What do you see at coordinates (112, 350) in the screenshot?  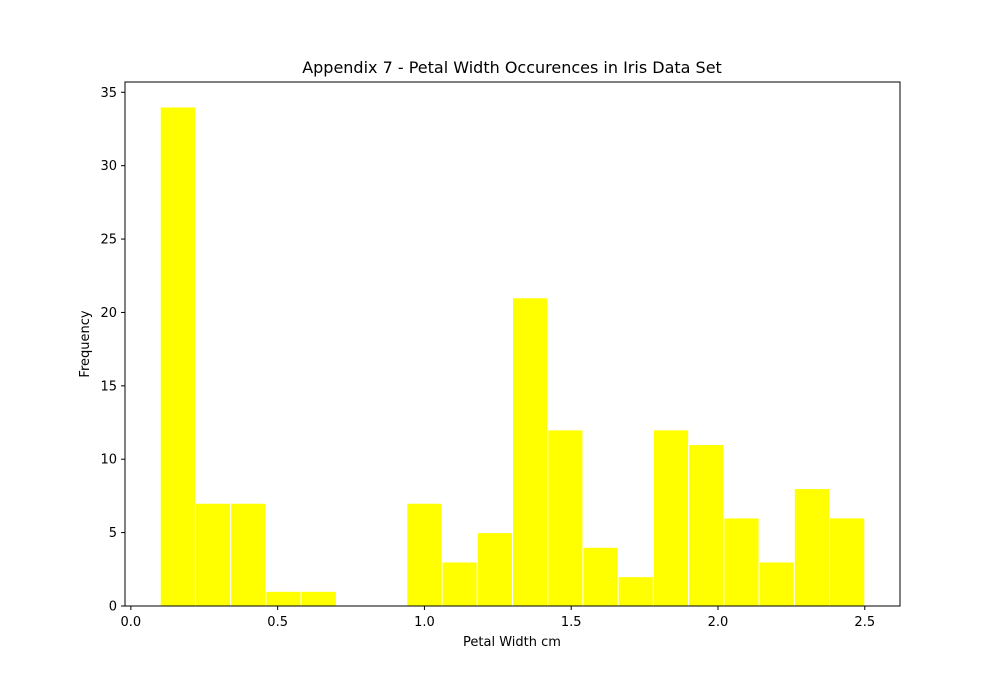 I see `y-axis: 0 5 10 15 20 25 30 35` at bounding box center [112, 350].